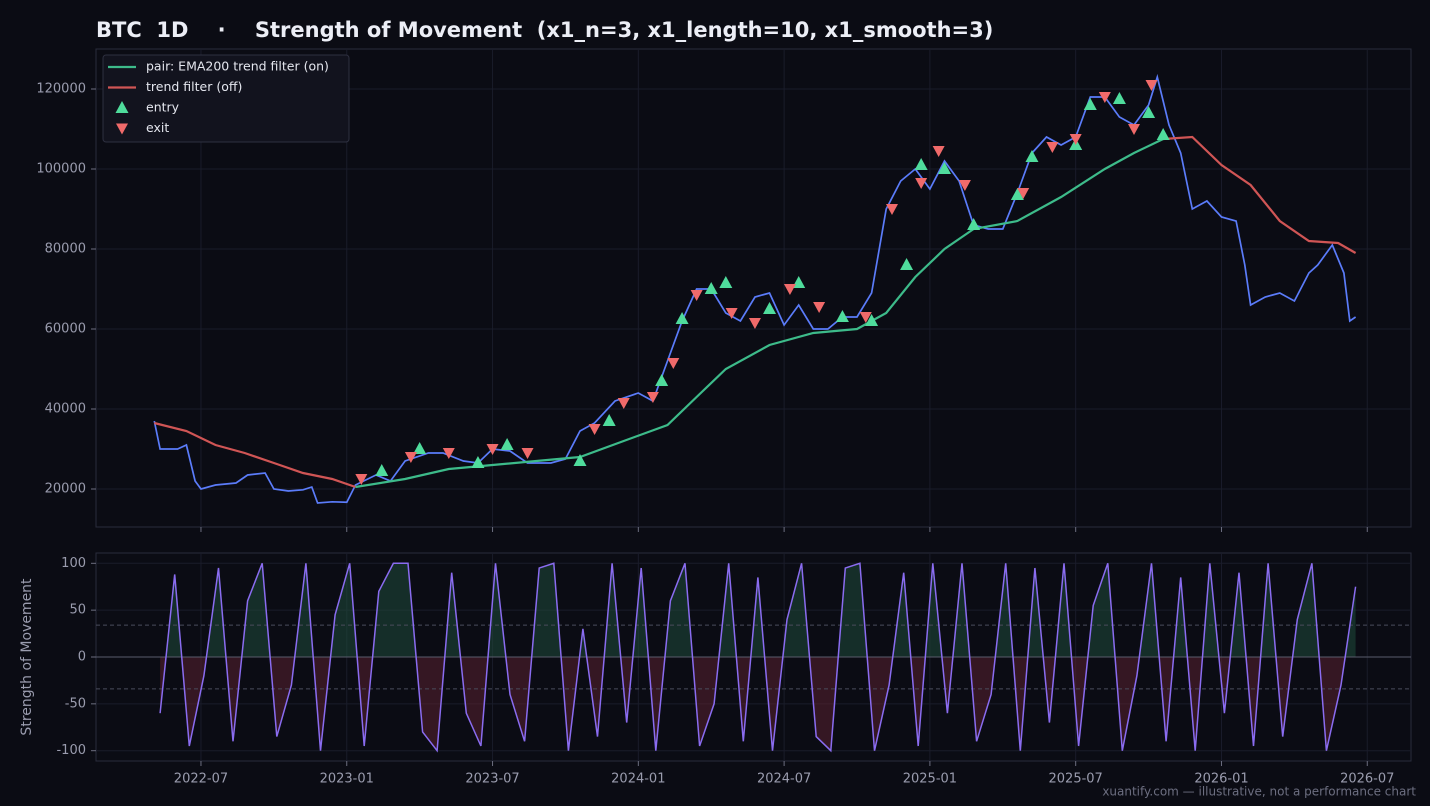 This screenshot has height=806, width=1430. What do you see at coordinates (82, 657) in the screenshot?
I see `y-tick-label: 0` at bounding box center [82, 657].